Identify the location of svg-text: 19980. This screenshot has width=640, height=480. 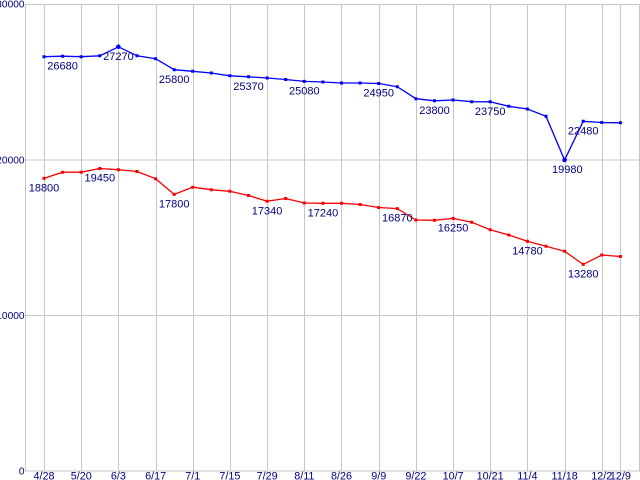
(567, 170).